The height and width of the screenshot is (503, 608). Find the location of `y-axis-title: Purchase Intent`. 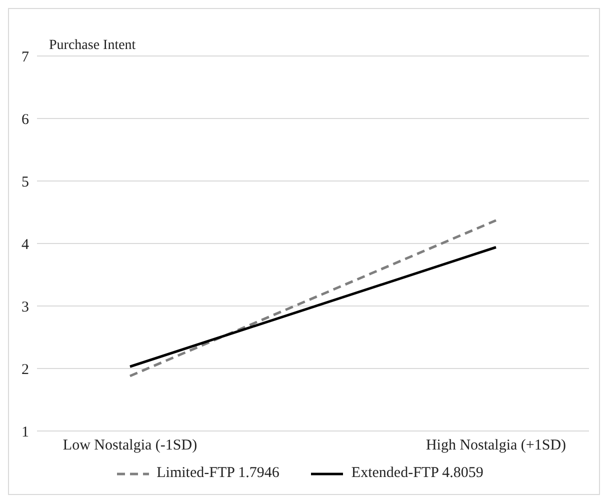

y-axis-title: Purchase Intent is located at coordinates (92, 46).